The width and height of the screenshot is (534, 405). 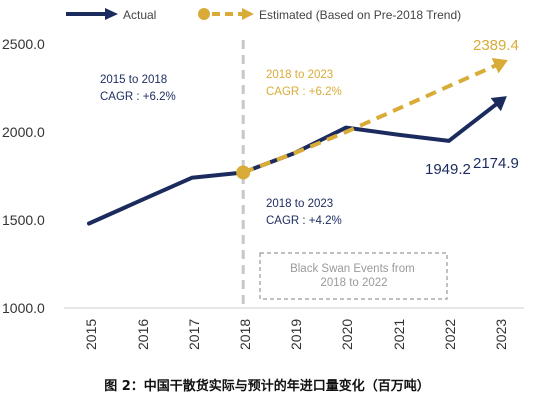 I want to click on y-axis: 1000.0 1500.0 2000.0 2500.0, so click(x=23, y=176).